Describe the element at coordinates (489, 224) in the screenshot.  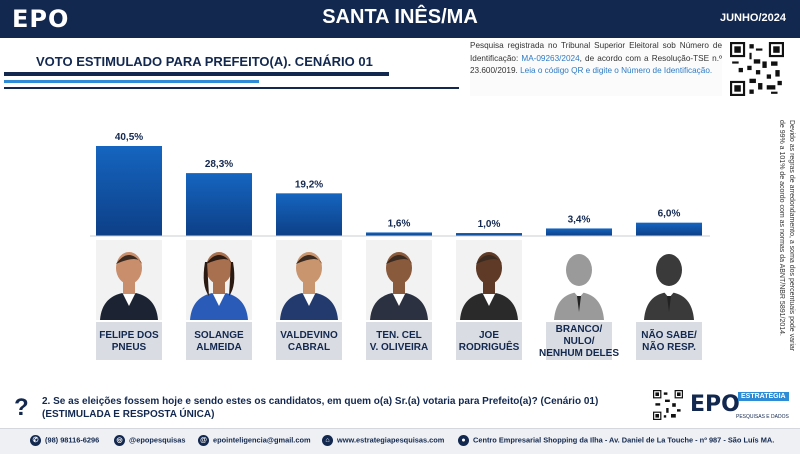
I see `bar-value-label: 1,0%` at that location.